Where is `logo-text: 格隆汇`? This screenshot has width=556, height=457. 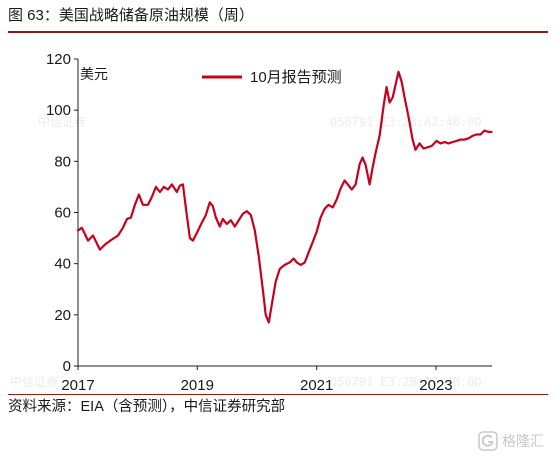 logo-text: 格隆汇 is located at coordinates (523, 441).